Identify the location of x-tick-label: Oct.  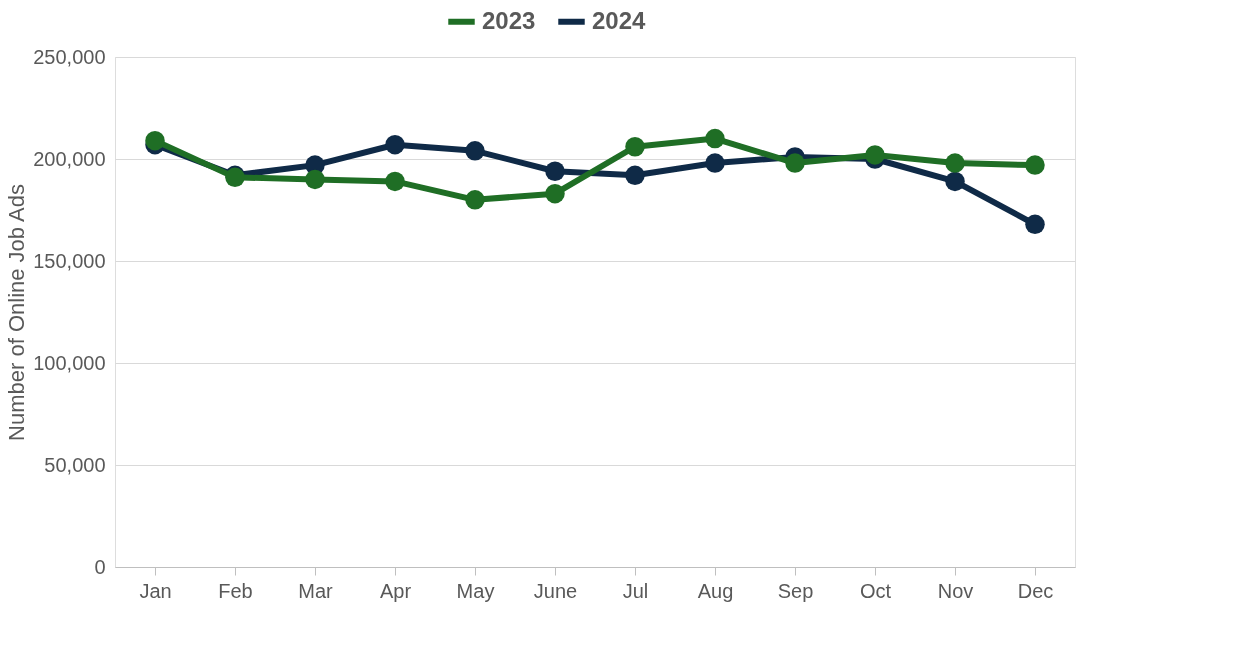
(875, 590).